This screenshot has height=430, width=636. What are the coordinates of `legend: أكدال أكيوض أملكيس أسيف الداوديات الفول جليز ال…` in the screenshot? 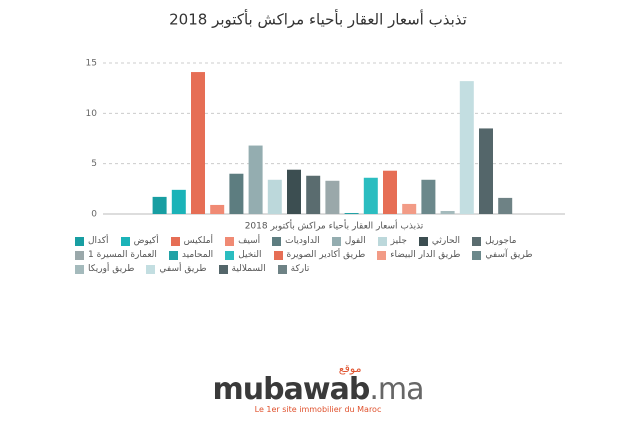 It's located at (320, 255).